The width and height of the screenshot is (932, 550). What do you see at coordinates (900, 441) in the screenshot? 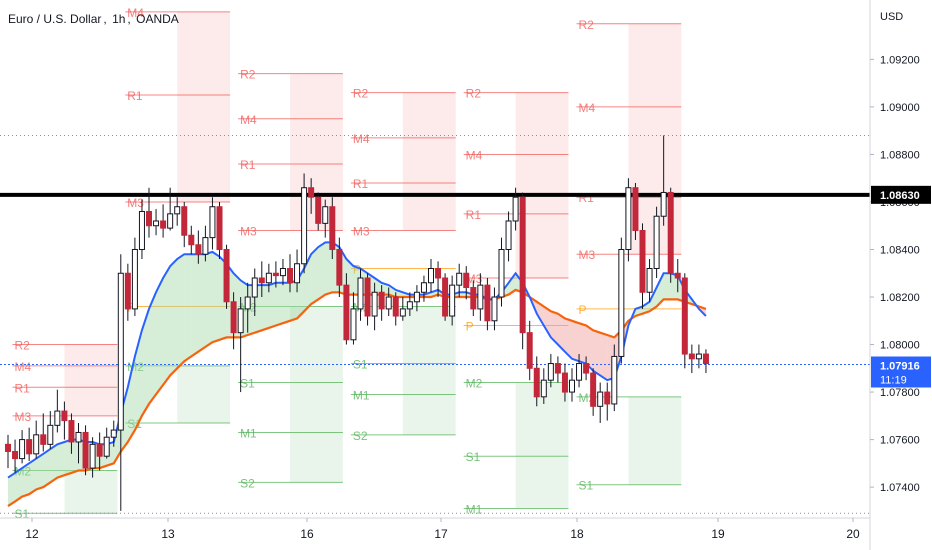
I see `price-tick-label: 1.07600` at bounding box center [900, 441].